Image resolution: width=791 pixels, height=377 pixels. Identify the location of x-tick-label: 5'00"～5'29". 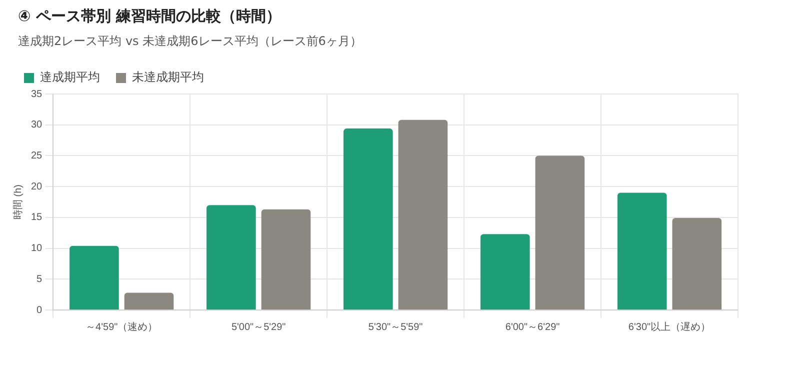
(258, 327).